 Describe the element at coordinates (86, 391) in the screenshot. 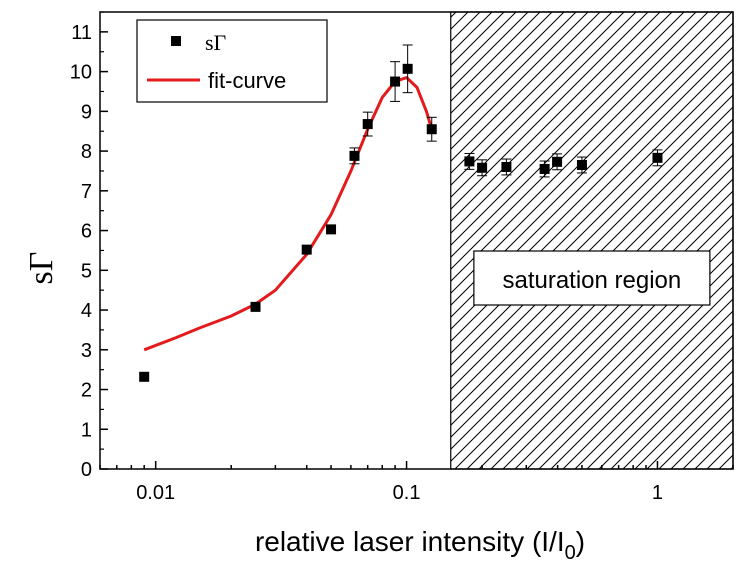

I see `y-tick-label: 2` at that location.